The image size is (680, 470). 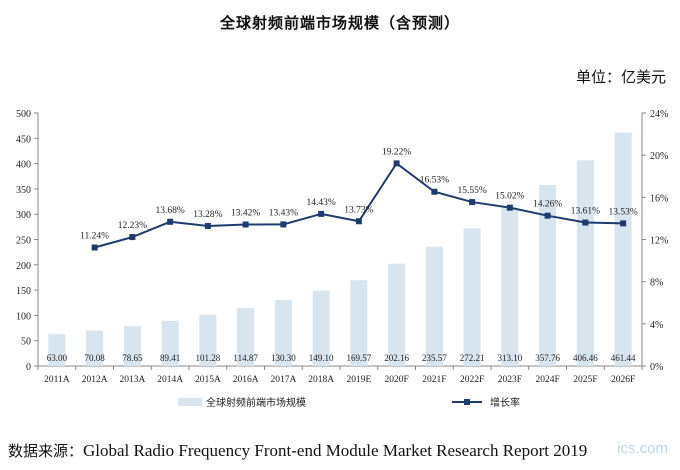 What do you see at coordinates (509, 197) in the screenshot?
I see `growth-rate-label: 15.02%` at bounding box center [509, 197].